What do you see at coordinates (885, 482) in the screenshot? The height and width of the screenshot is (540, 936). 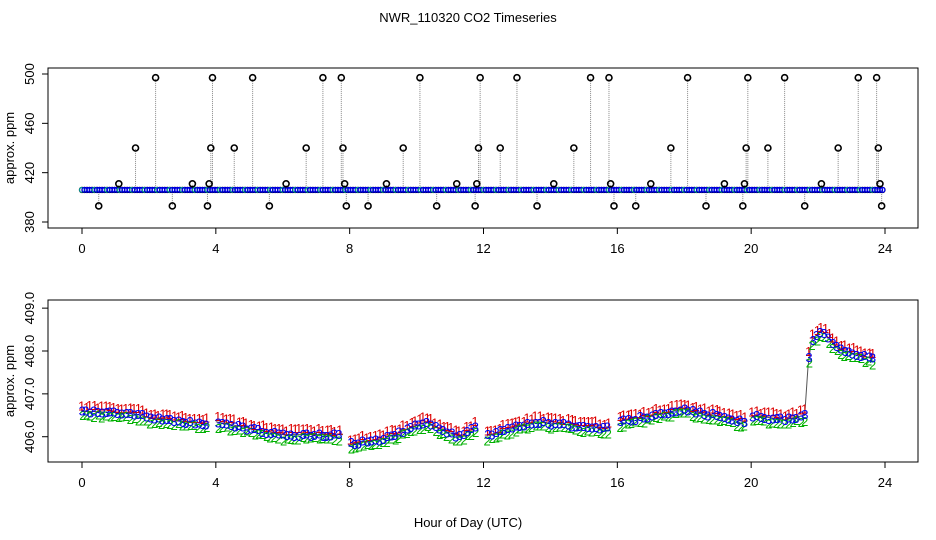 I see `x-tick-label: 24` at bounding box center [885, 482].